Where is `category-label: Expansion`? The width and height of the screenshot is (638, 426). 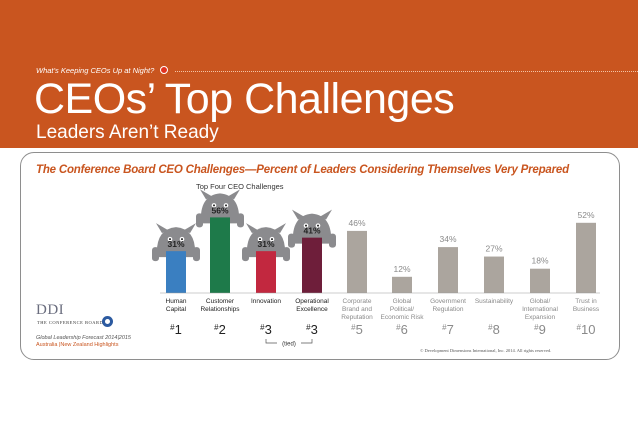
category-label: Expansion is located at coordinates (540, 317).